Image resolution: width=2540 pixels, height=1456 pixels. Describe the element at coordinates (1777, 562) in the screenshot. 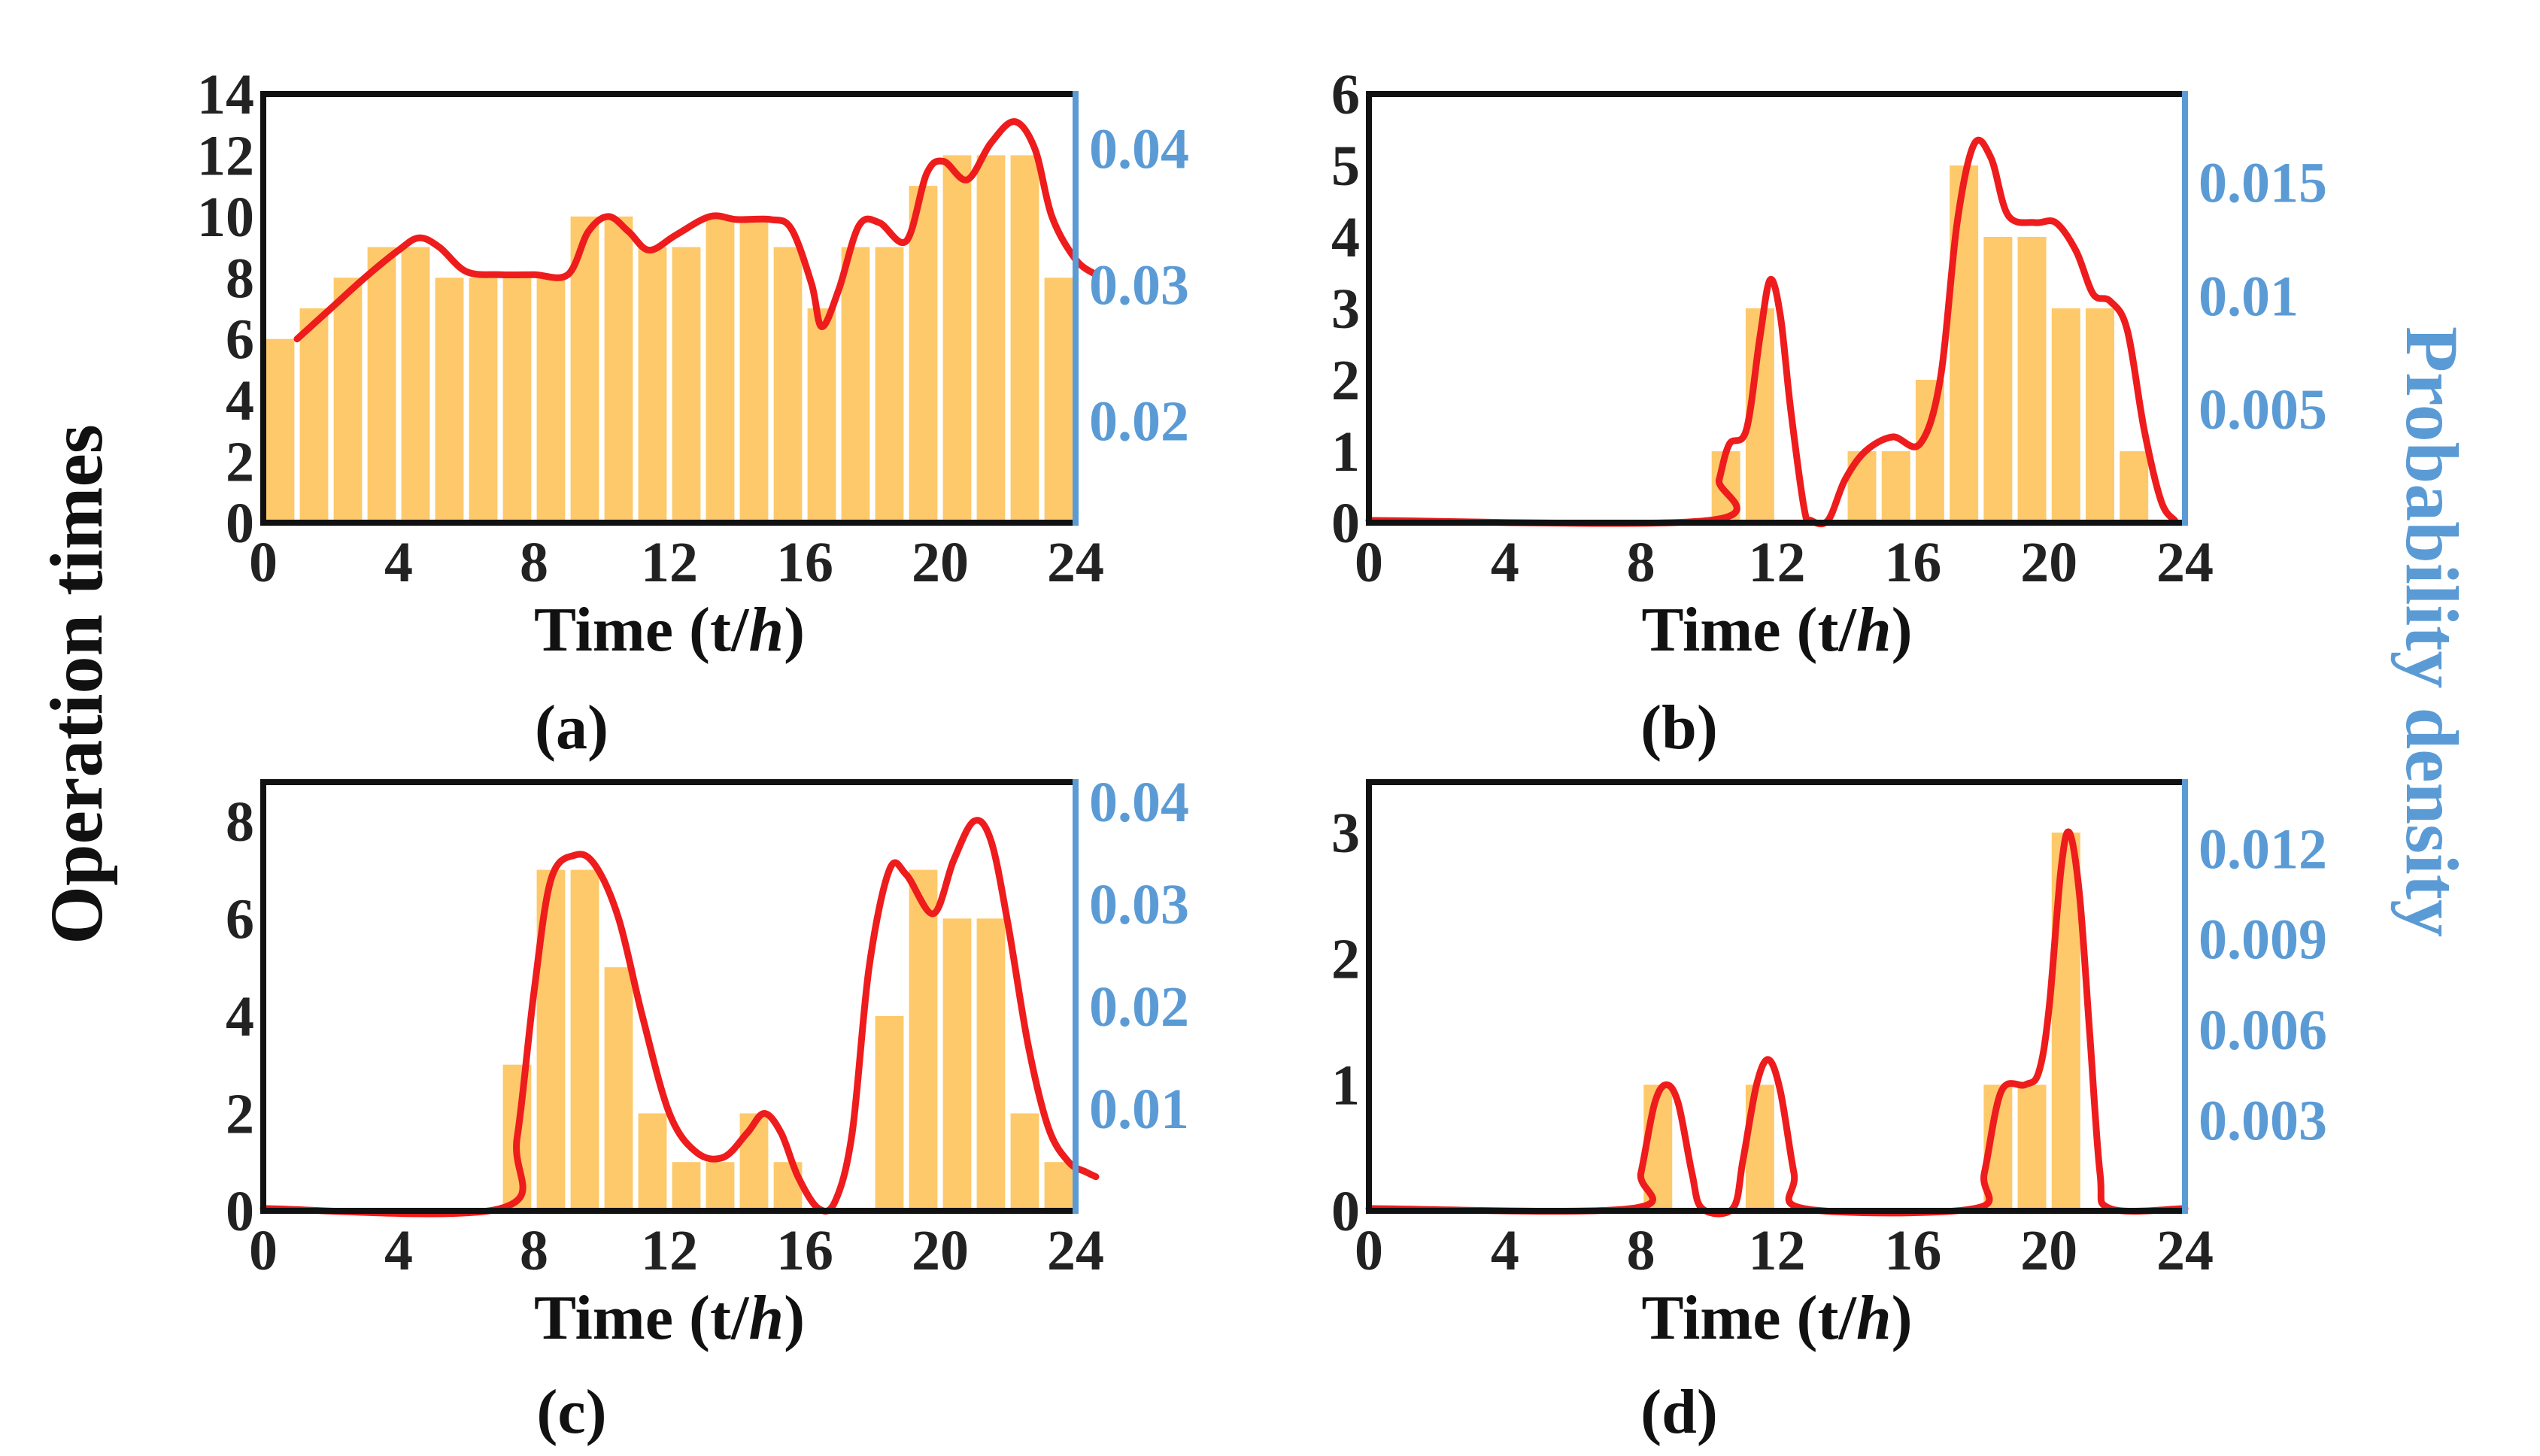

I see `xtick-b-3: 12` at that location.